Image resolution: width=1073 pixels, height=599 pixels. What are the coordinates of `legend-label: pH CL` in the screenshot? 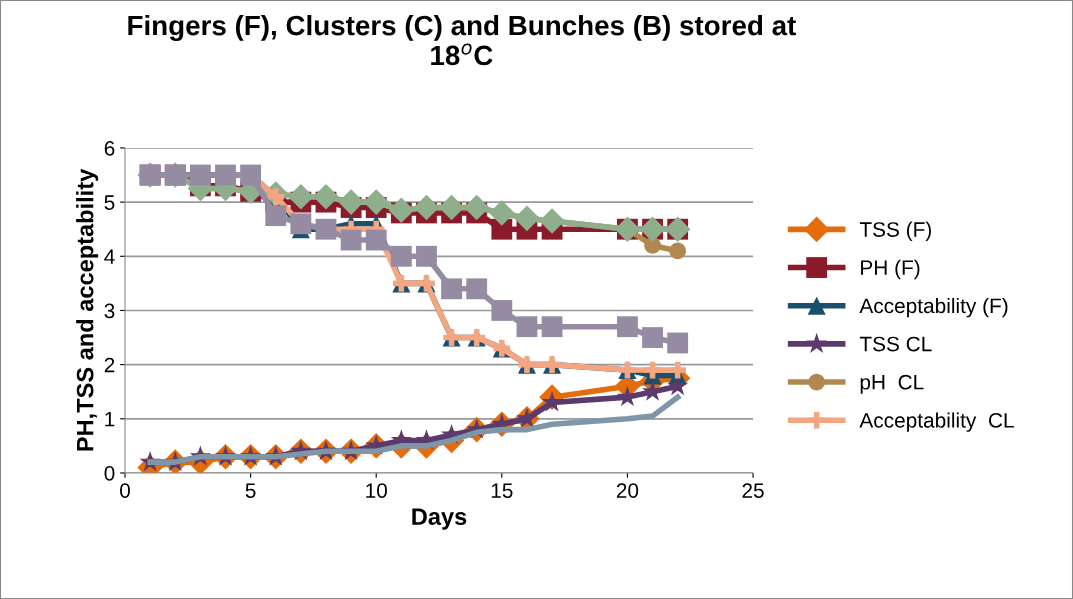 It's located at (892, 384).